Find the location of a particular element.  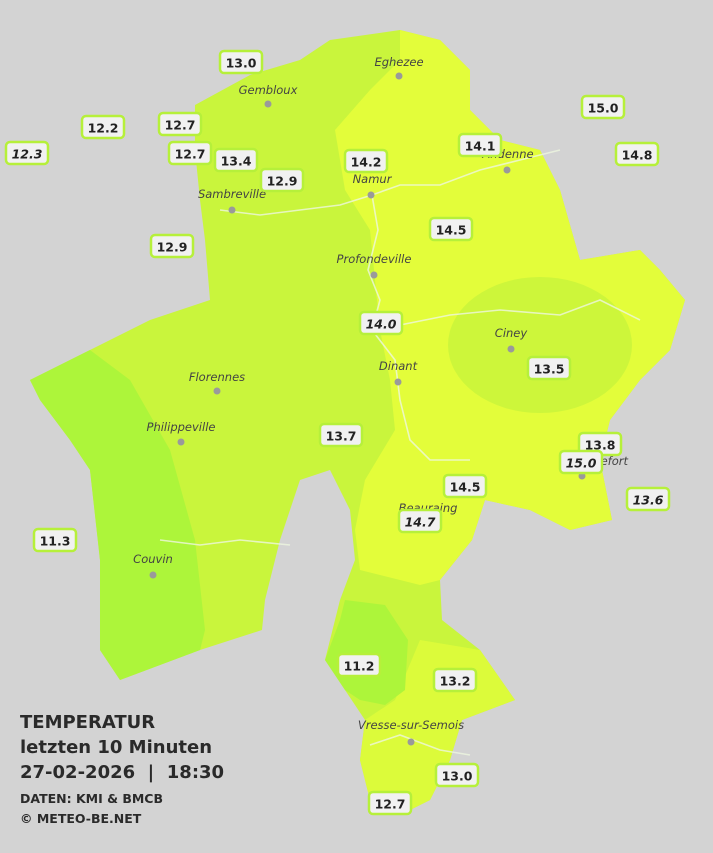

town-label: Vresse-sur-Semois is located at coordinates (411, 725).